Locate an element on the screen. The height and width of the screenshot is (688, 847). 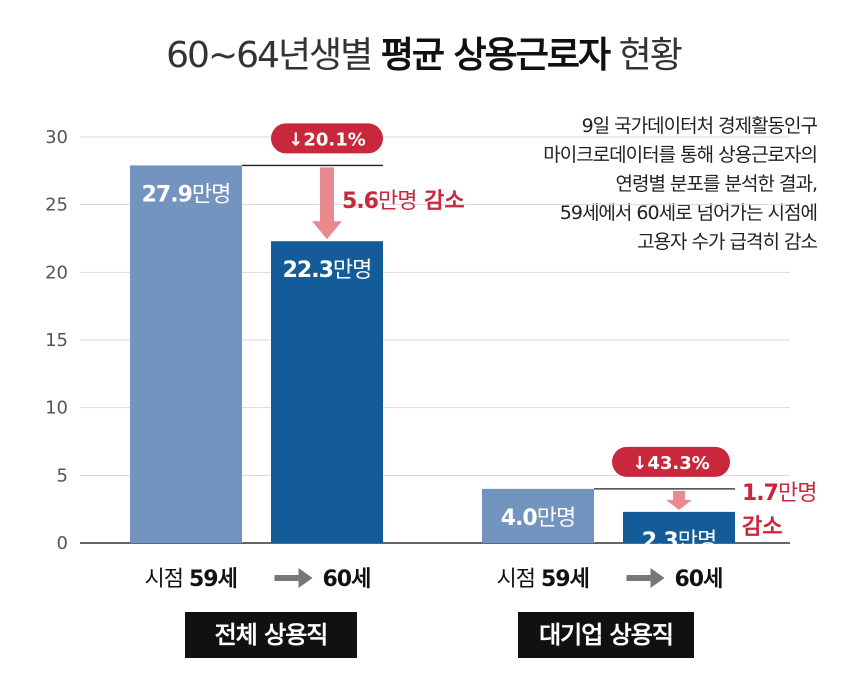
note-line: 마이크로데이터를 통해 상용근로자의 is located at coordinates (680, 155).